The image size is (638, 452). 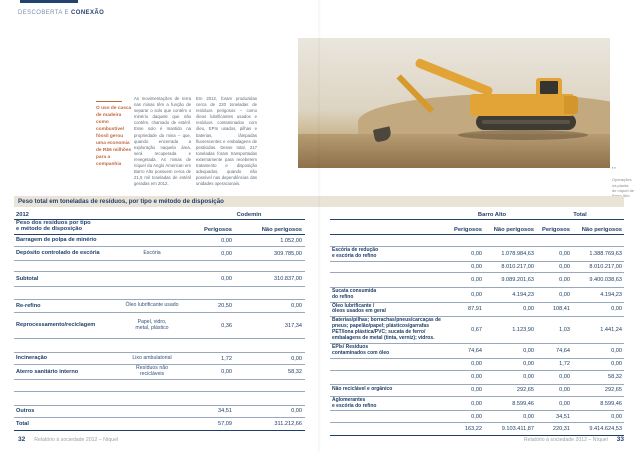 I want to click on codemin-nao-perigosos-value: 309.785,00, so click(x=288, y=253).